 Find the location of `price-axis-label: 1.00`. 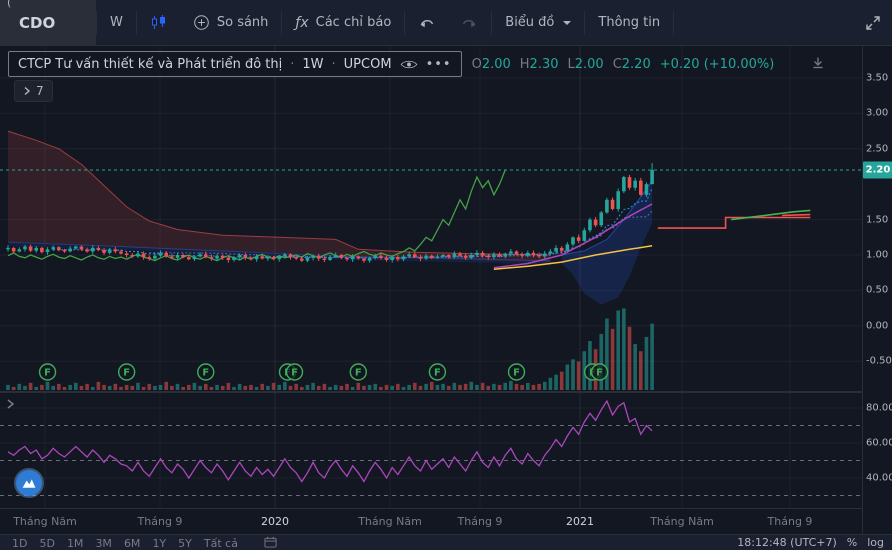

price-axis-label: 1.00 is located at coordinates (877, 255).